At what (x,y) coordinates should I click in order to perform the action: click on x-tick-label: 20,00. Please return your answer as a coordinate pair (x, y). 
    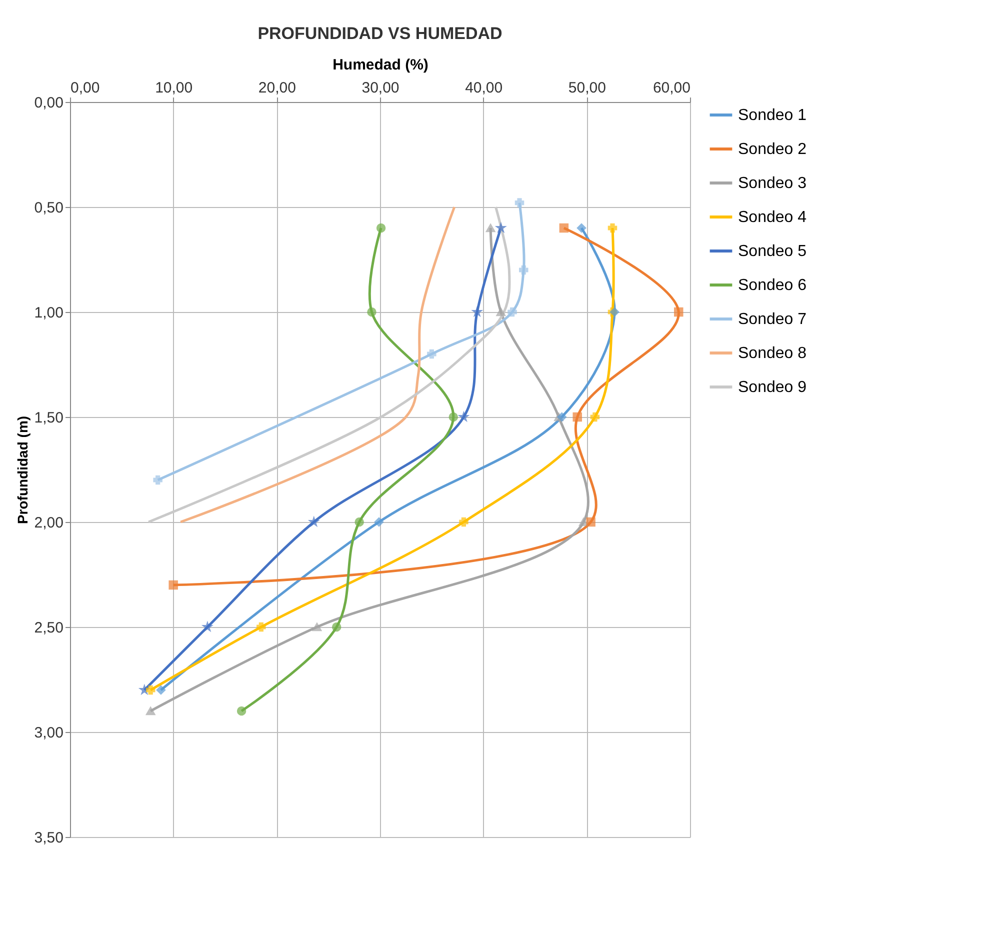
    Looking at the image, I should click on (277, 88).